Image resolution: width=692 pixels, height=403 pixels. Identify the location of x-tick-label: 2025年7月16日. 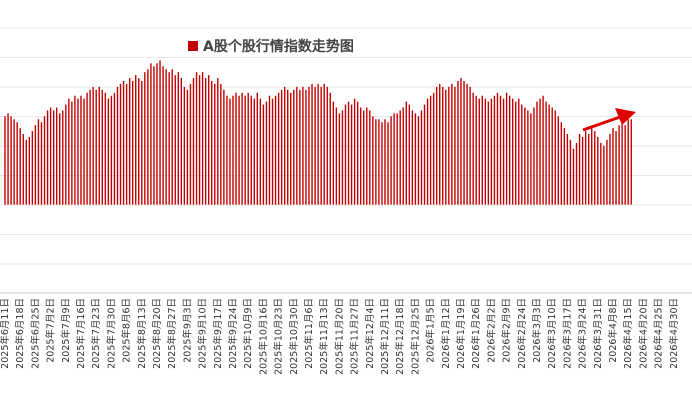
(81, 333).